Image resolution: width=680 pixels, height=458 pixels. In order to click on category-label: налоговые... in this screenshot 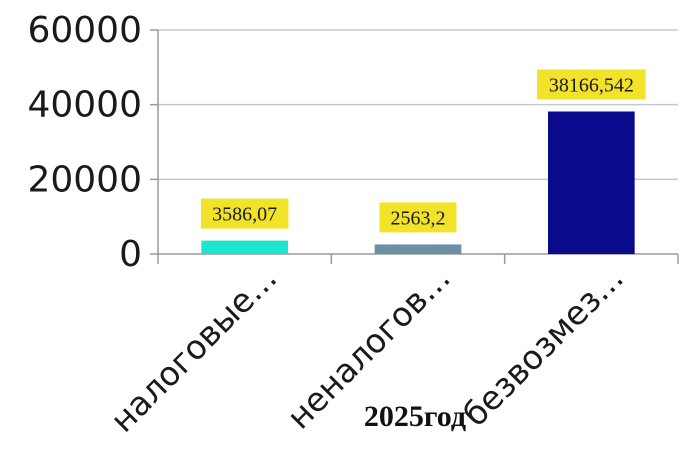, I will do `click(194, 349)`.